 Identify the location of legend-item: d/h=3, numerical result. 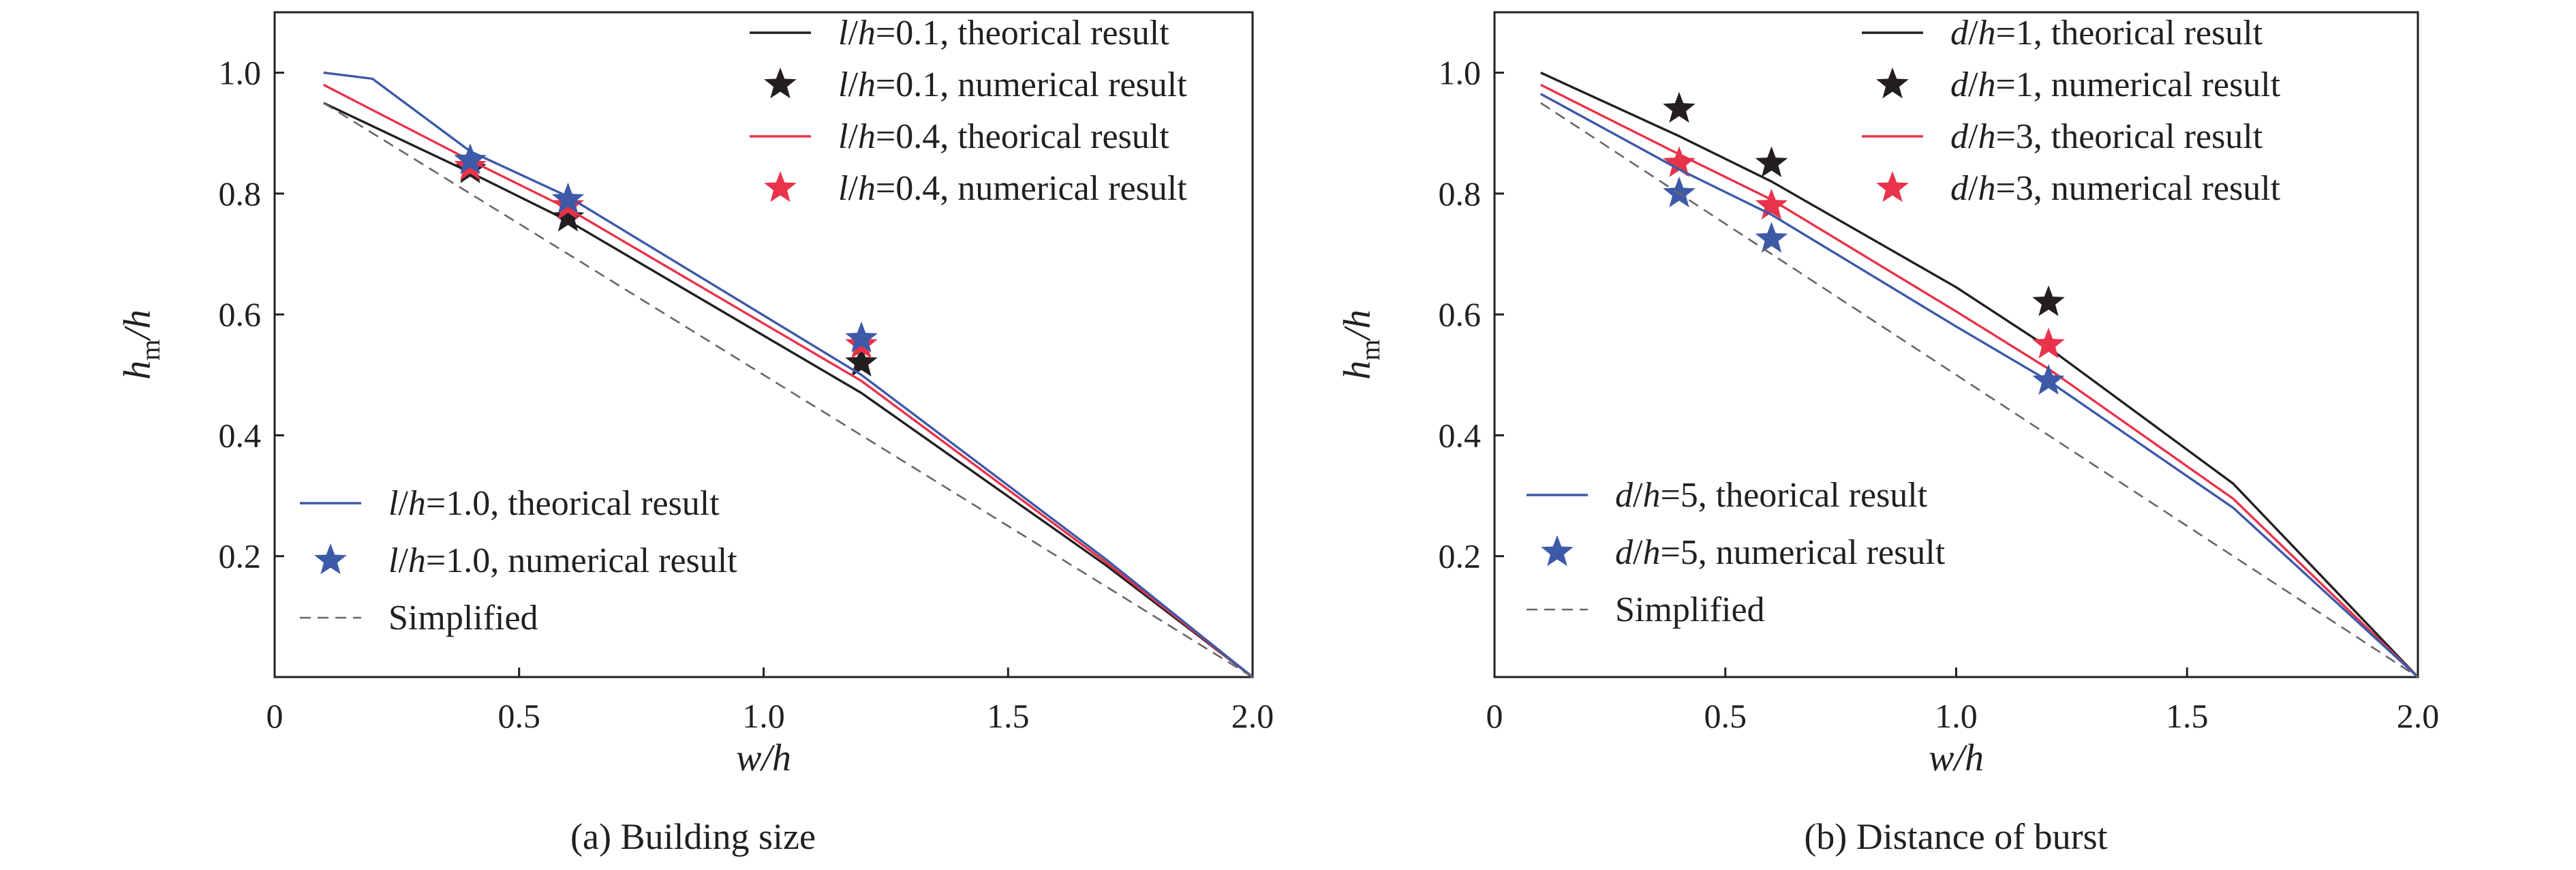
(2078, 188).